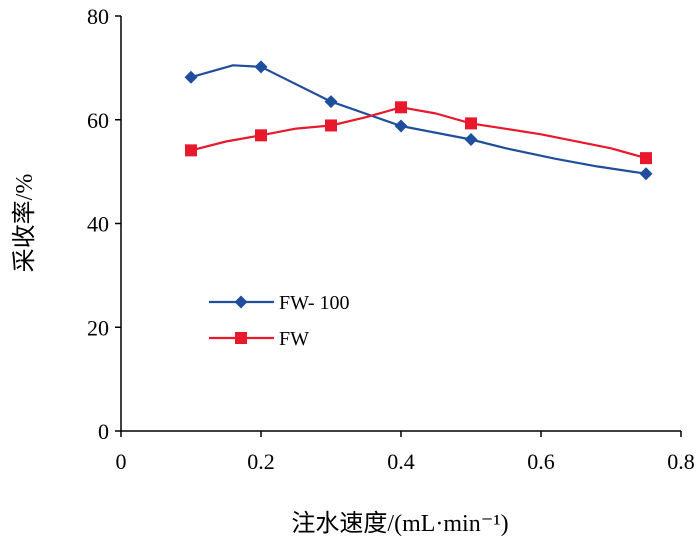 The width and height of the screenshot is (700, 546). Describe the element at coordinates (314, 303) in the screenshot. I see `legend-label-1: FW- 100` at that location.